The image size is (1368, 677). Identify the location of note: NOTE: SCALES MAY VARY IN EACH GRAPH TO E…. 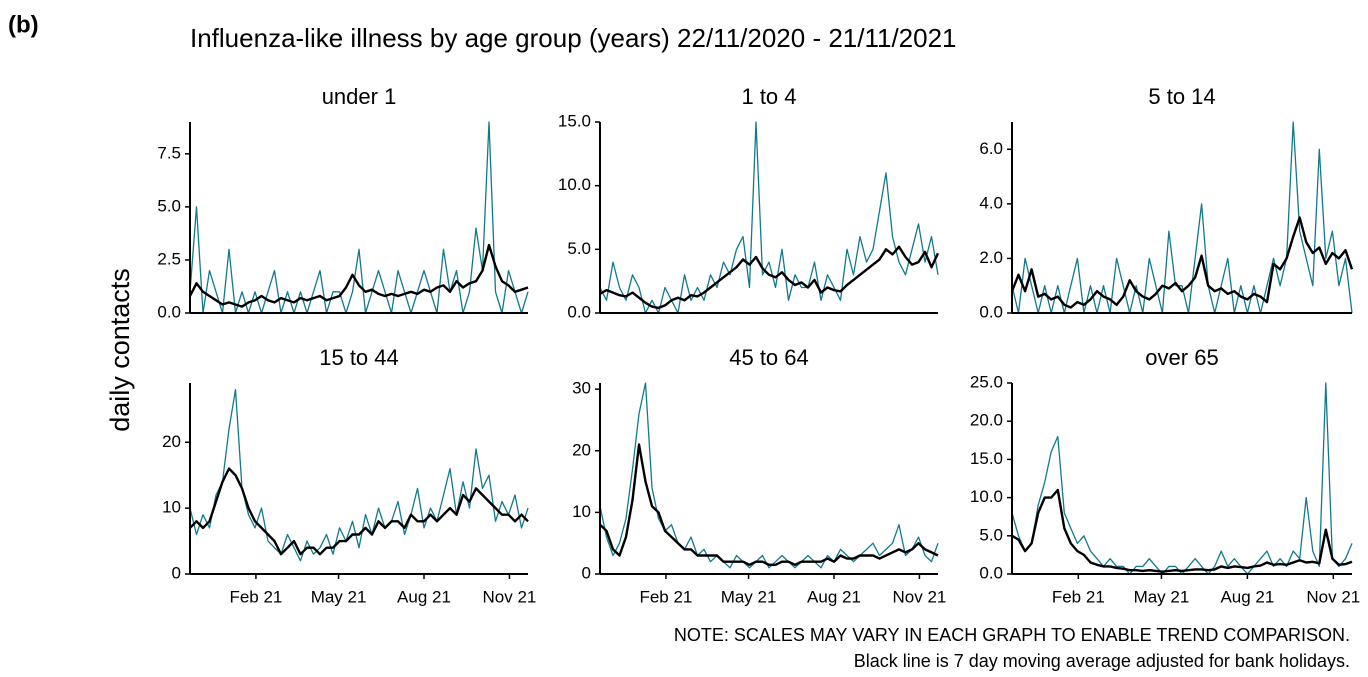
(1012, 635).